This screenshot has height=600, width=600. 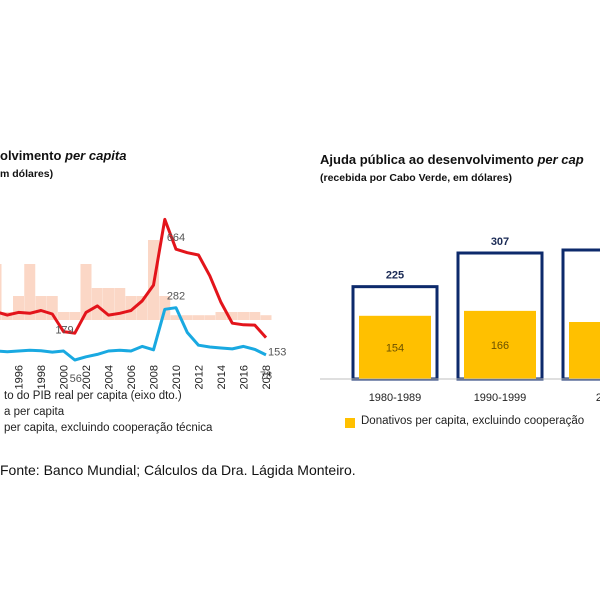 I want to click on grants-line, so click(x=133, y=334).